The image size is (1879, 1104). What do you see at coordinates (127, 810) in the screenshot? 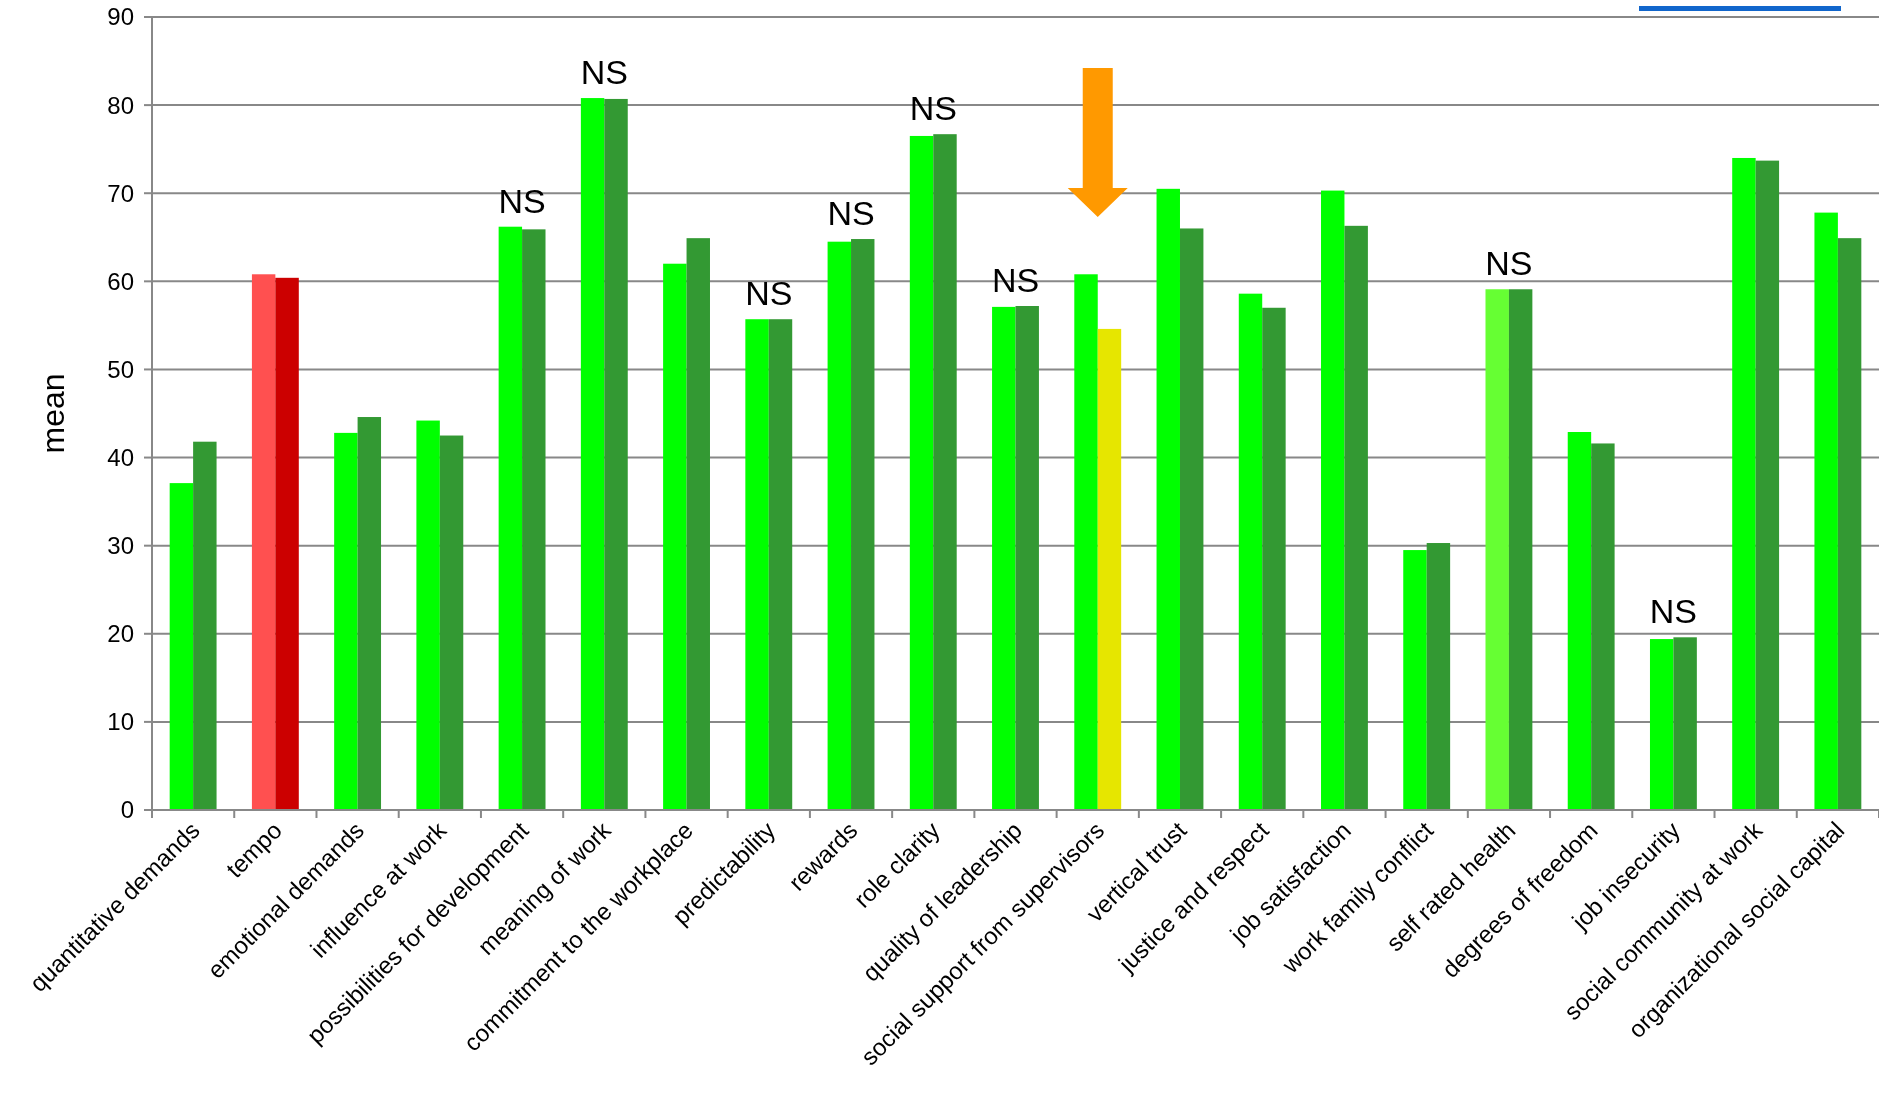
I see `y-tick-label: 0` at bounding box center [127, 810].